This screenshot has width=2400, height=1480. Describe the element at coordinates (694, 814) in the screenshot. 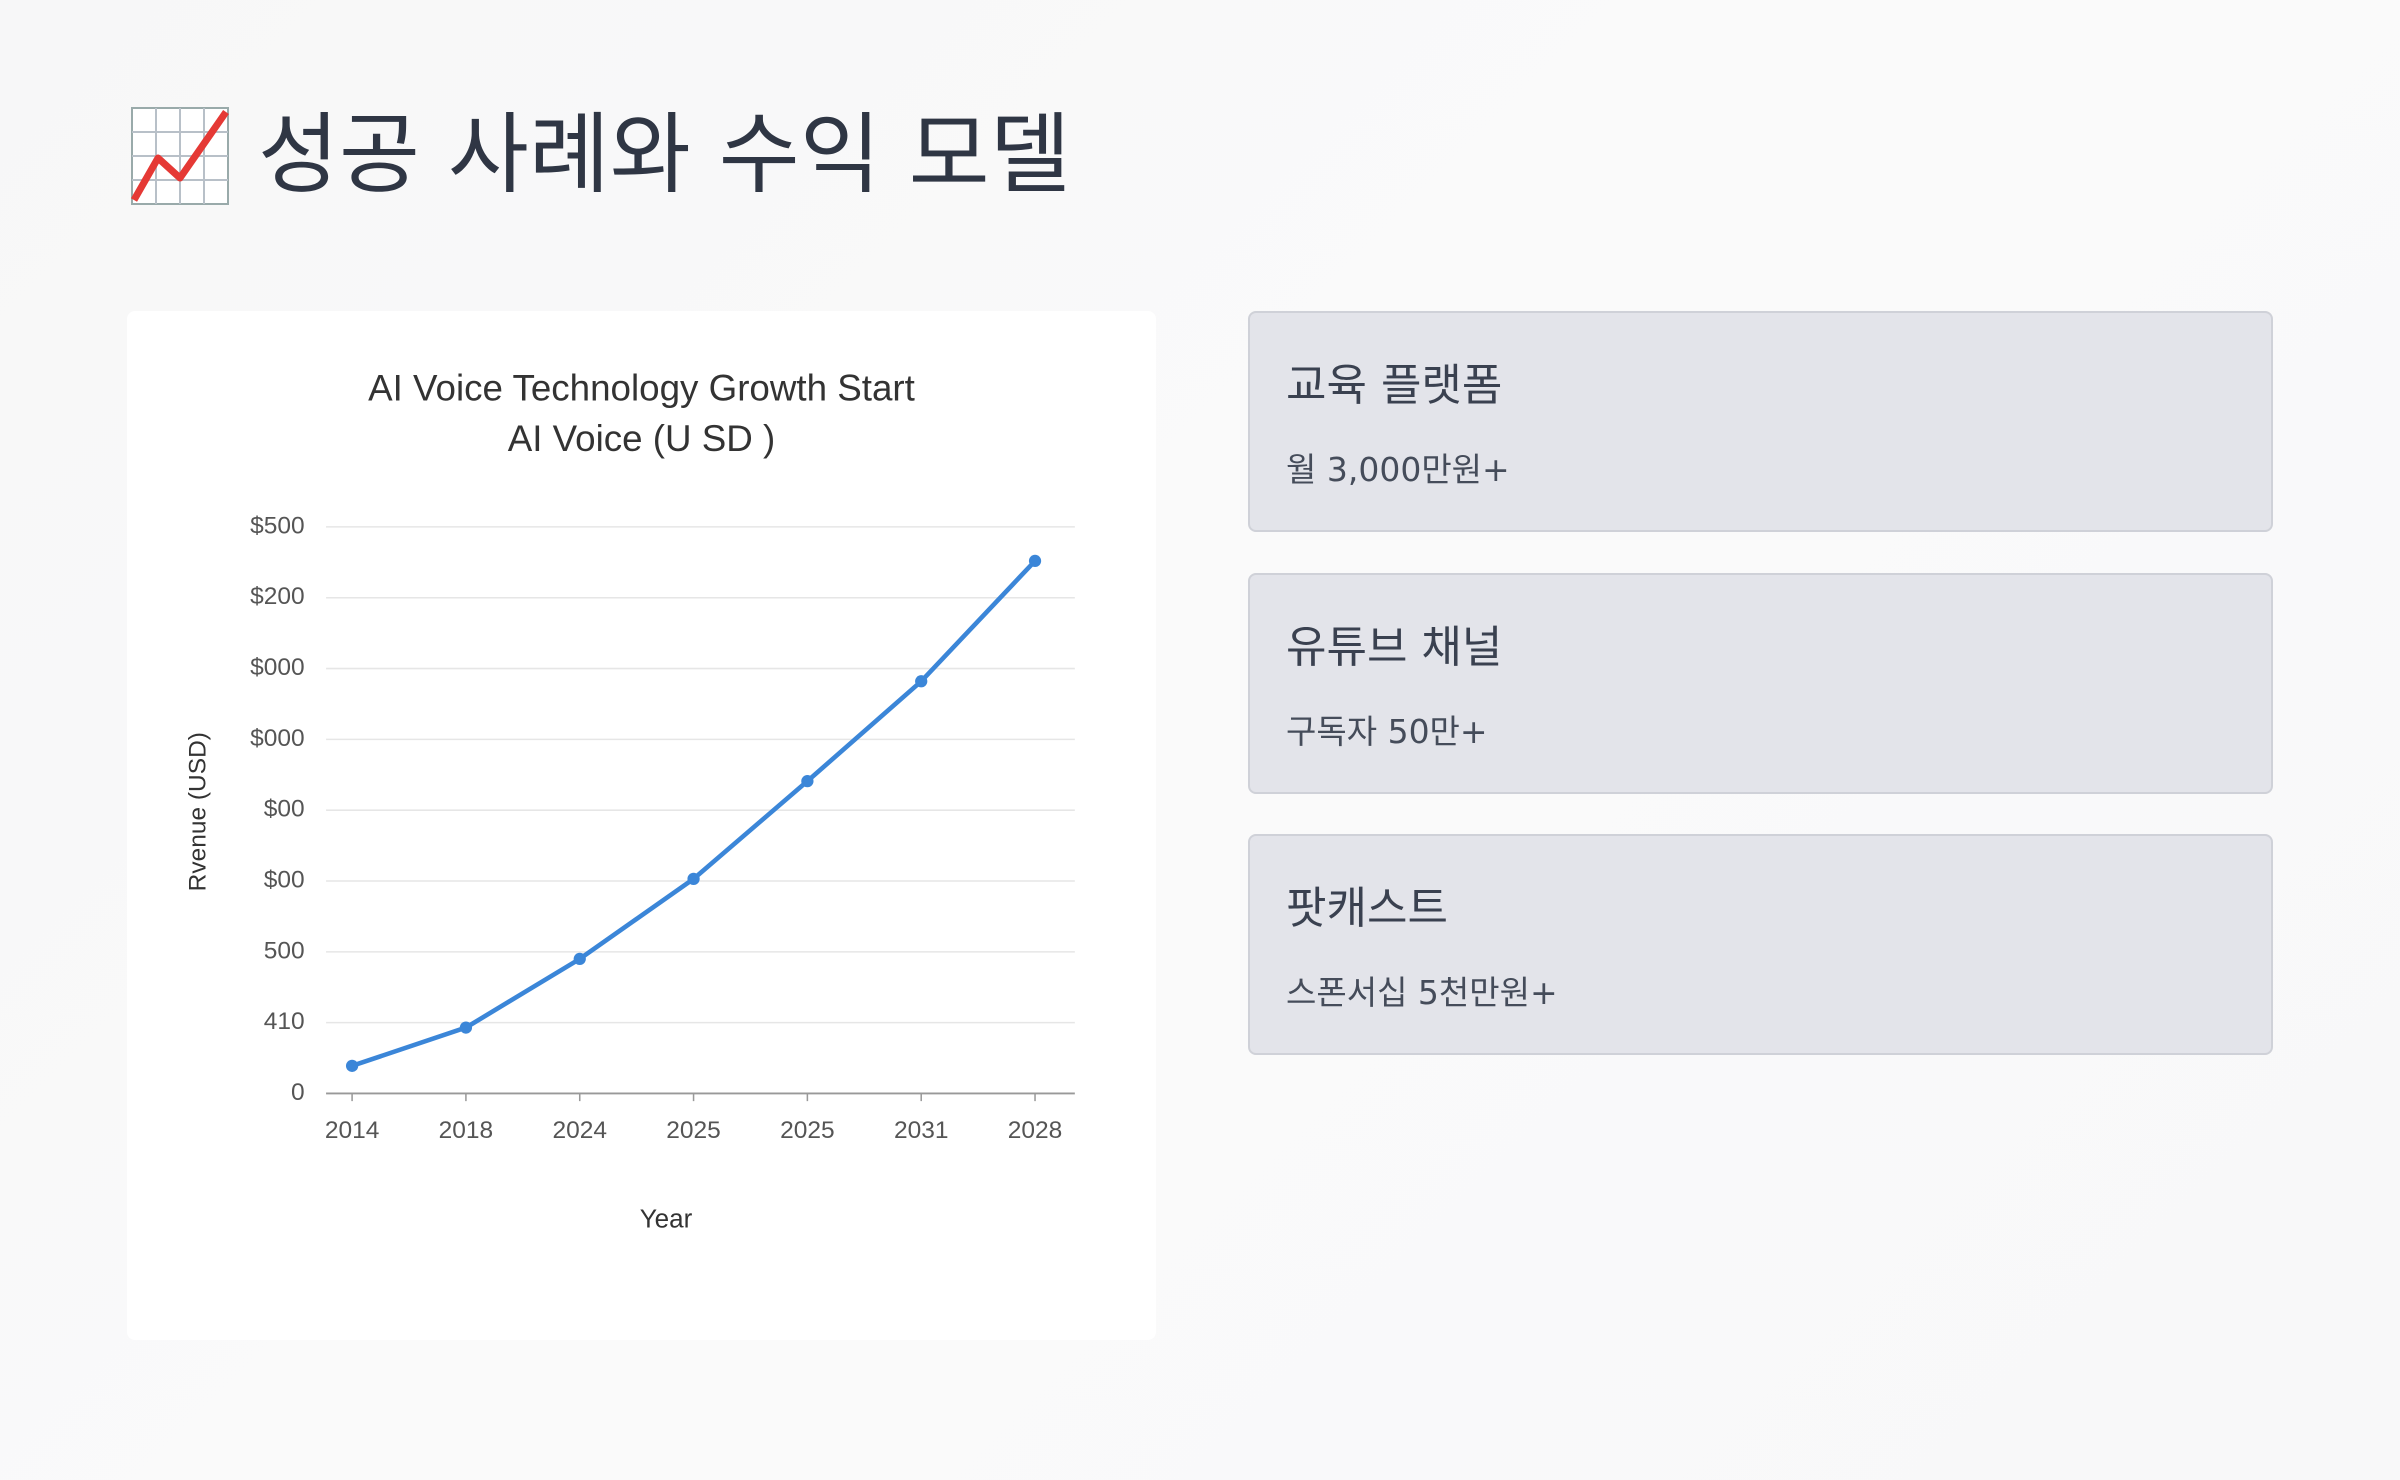

I see `series-line` at that location.